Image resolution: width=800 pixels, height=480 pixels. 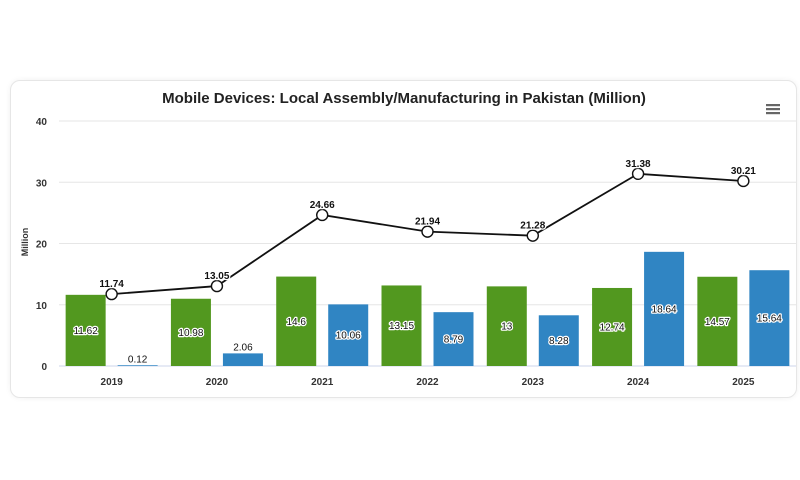 I want to click on x-tick-label: 2025, so click(x=743, y=382).